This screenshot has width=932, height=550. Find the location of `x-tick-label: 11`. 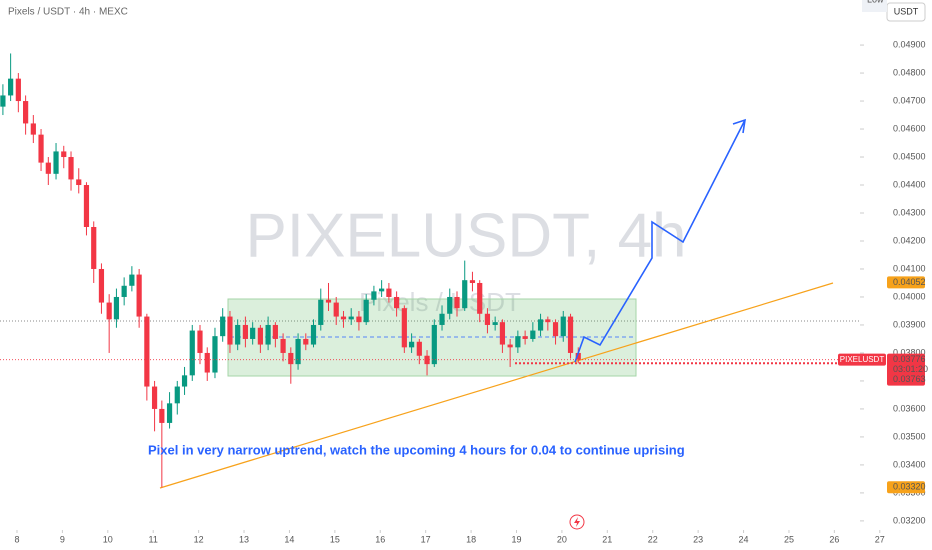

x-tick-label: 11 is located at coordinates (153, 539).